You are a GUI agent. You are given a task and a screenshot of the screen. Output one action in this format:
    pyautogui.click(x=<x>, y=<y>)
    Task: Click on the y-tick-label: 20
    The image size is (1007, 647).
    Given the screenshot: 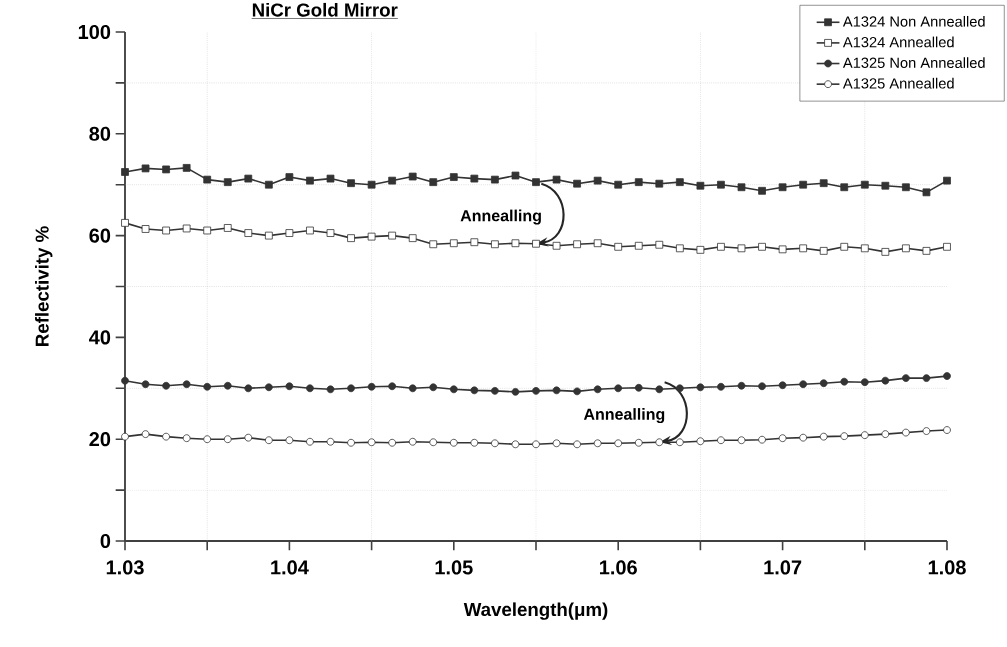 What is the action you would take?
    pyautogui.click(x=100, y=439)
    